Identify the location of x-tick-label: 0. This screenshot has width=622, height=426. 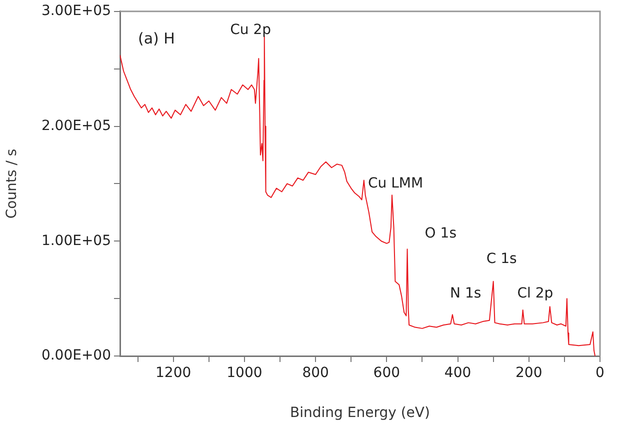
(600, 373).